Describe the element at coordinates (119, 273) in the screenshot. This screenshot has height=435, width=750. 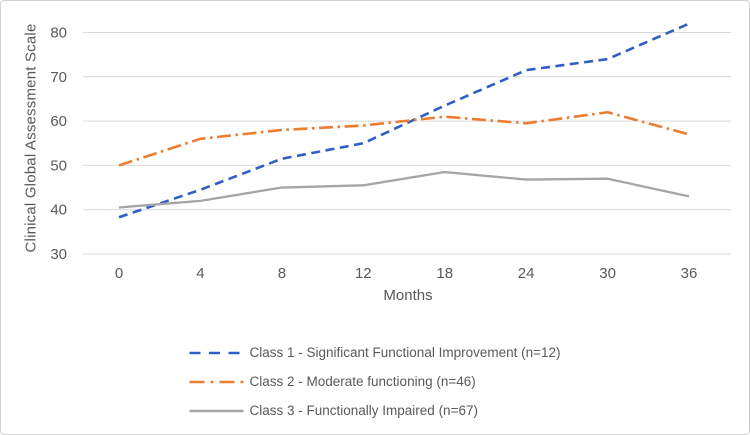
I see `x-tick-label: 0` at that location.